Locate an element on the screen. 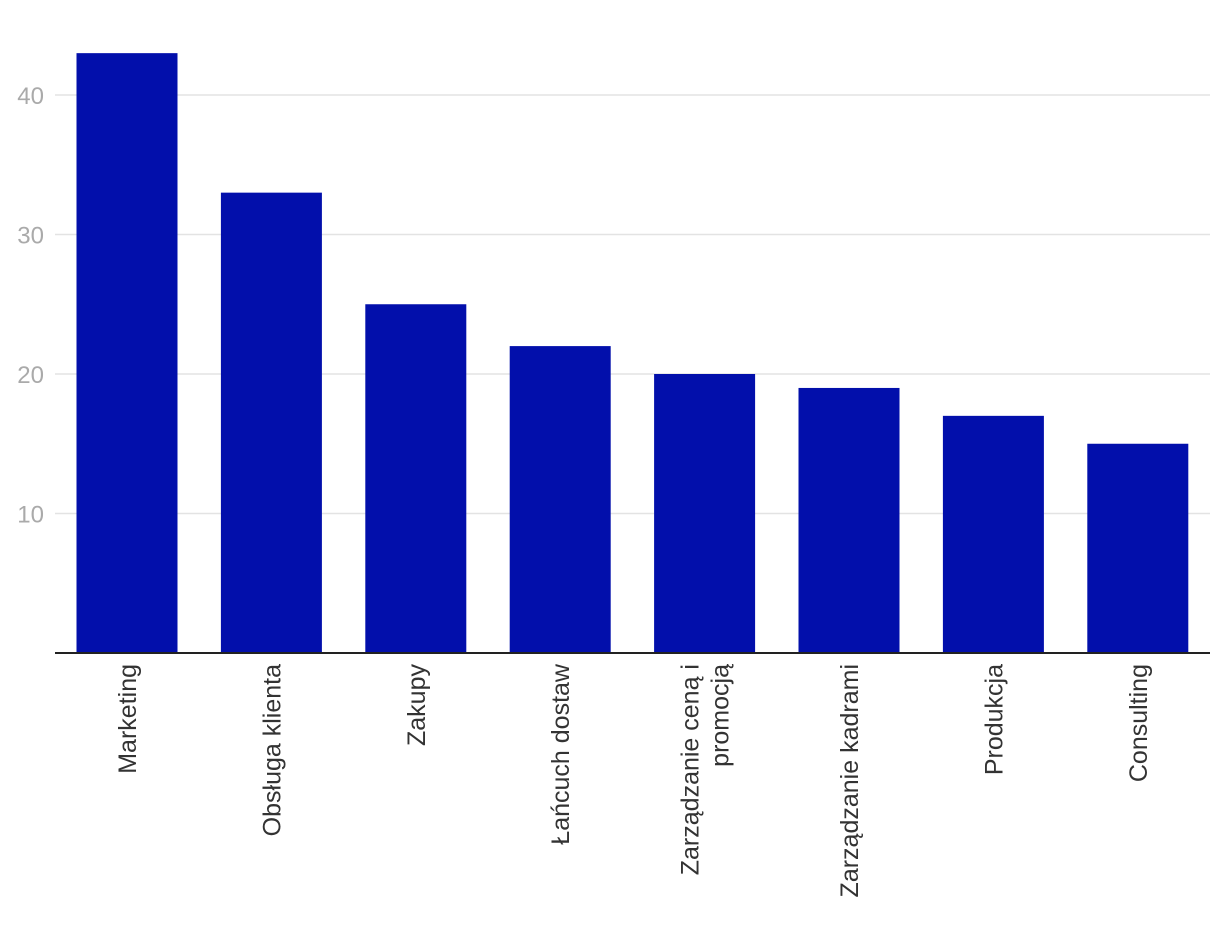  x-category-label-2-line-1: Obsługa klienta is located at coordinates (272, 750).